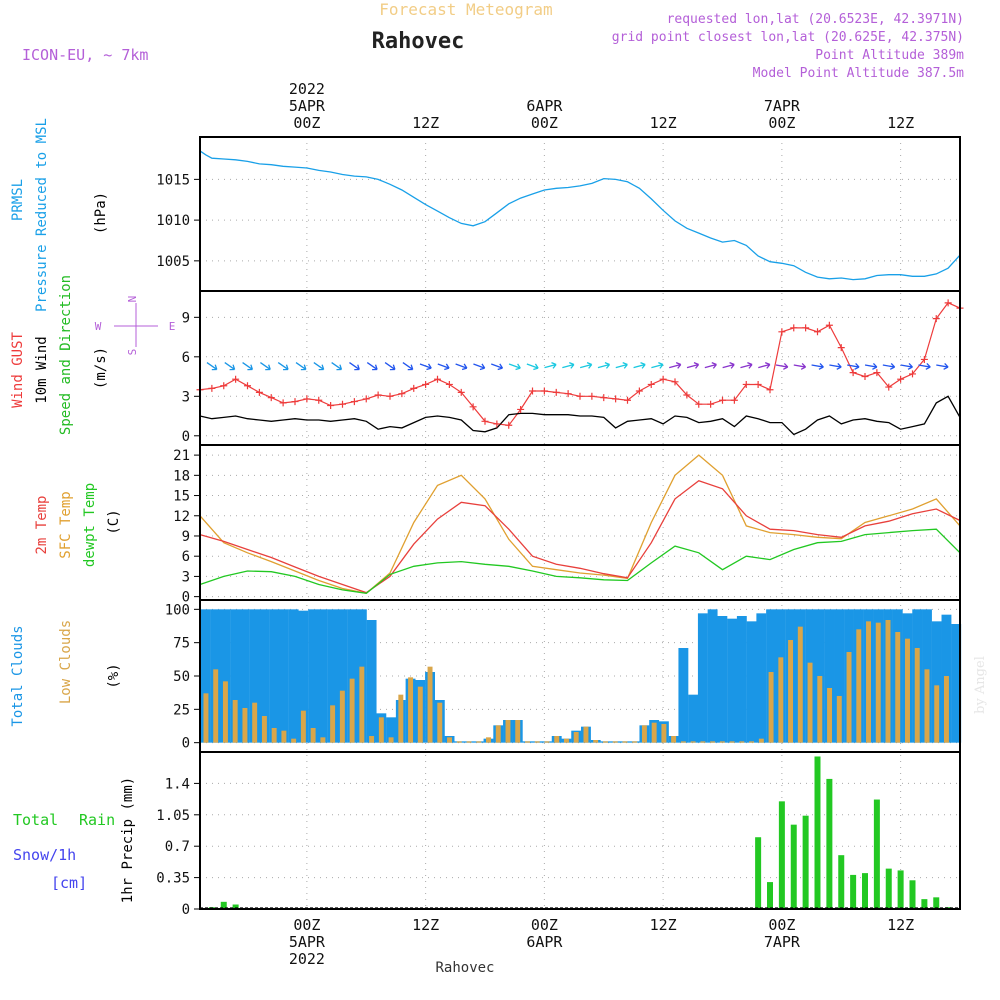  Describe the element at coordinates (66, 355) in the screenshot. I see `speed-dir-label: Speed and Direction` at that location.